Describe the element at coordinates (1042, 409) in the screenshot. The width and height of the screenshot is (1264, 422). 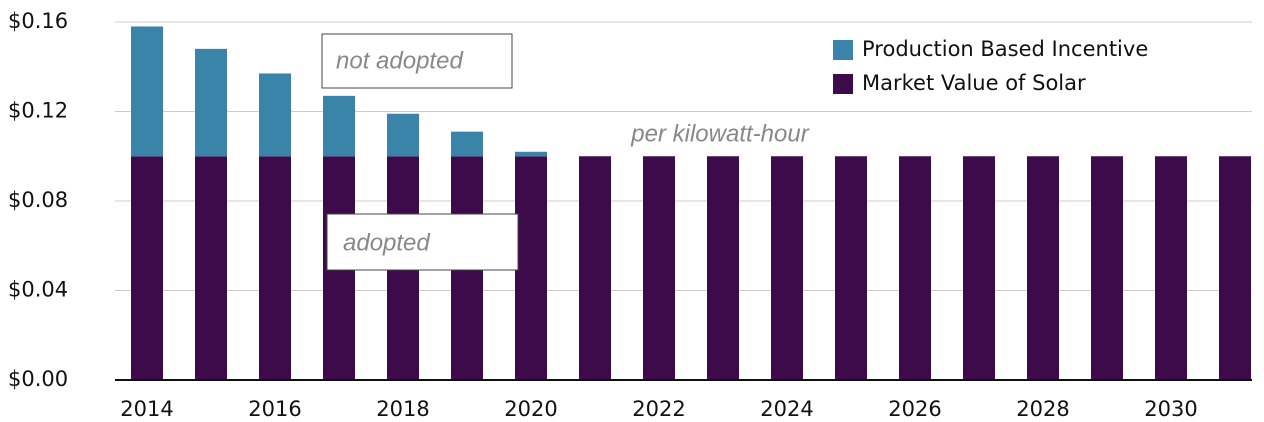
I see `x-tick-label: 2028` at that location.